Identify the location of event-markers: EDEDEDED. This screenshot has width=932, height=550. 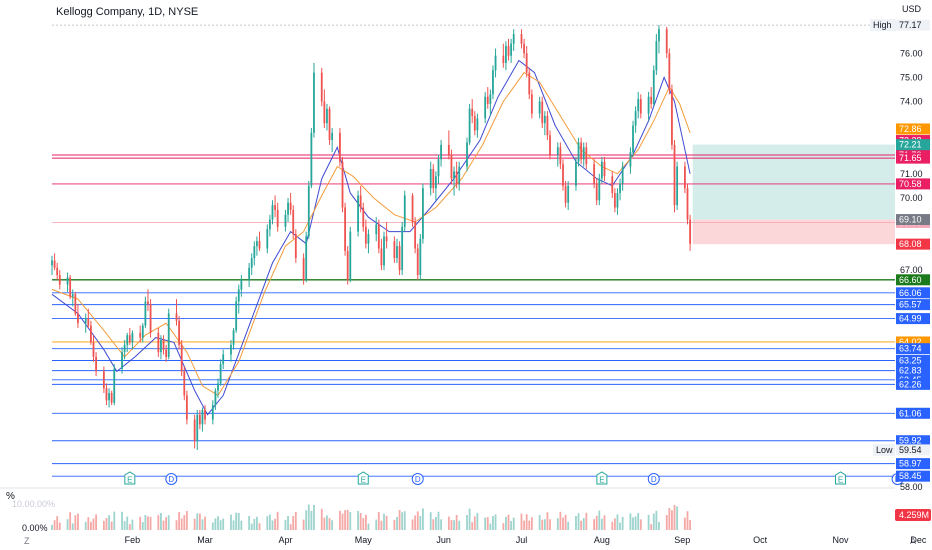
(514, 478).